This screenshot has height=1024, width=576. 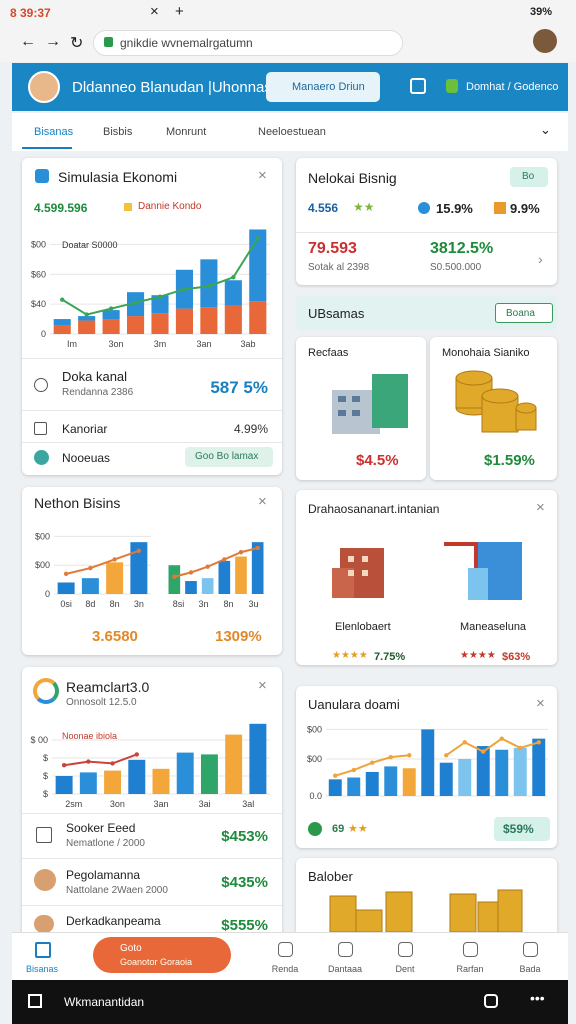 What do you see at coordinates (156, 962) in the screenshot?
I see `cta-sub: Goanotor Goraoia` at bounding box center [156, 962].